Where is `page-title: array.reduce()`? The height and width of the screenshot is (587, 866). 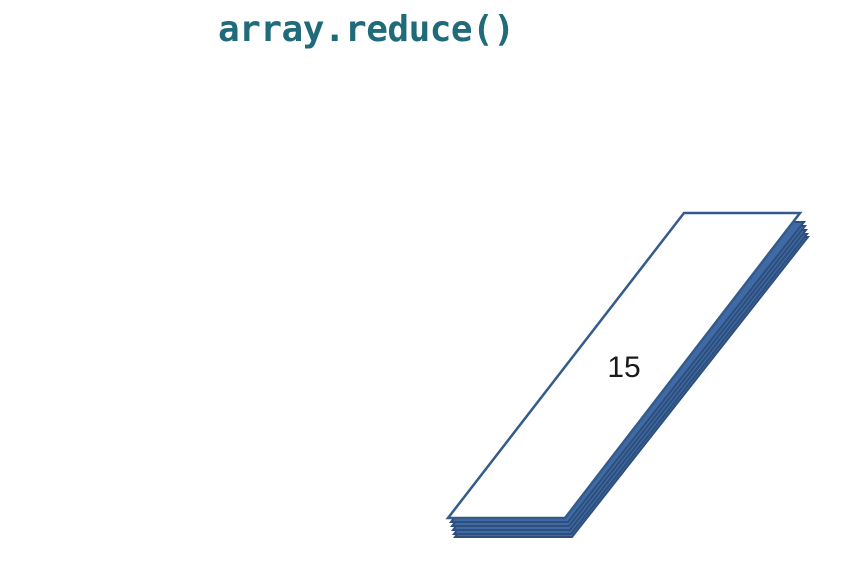
page-title: array.reduce() is located at coordinates (366, 29).